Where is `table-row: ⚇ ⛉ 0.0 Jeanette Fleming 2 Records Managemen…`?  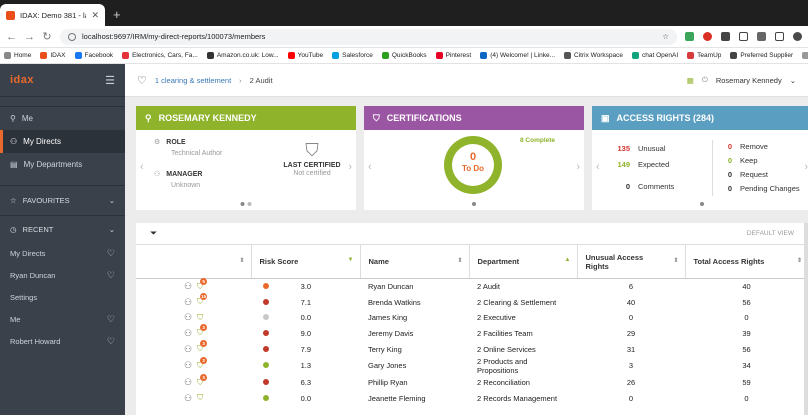 table-row: ⚇ ⛉ 0.0 Jeanette Fleming 2 Records Managemen… is located at coordinates (472, 399).